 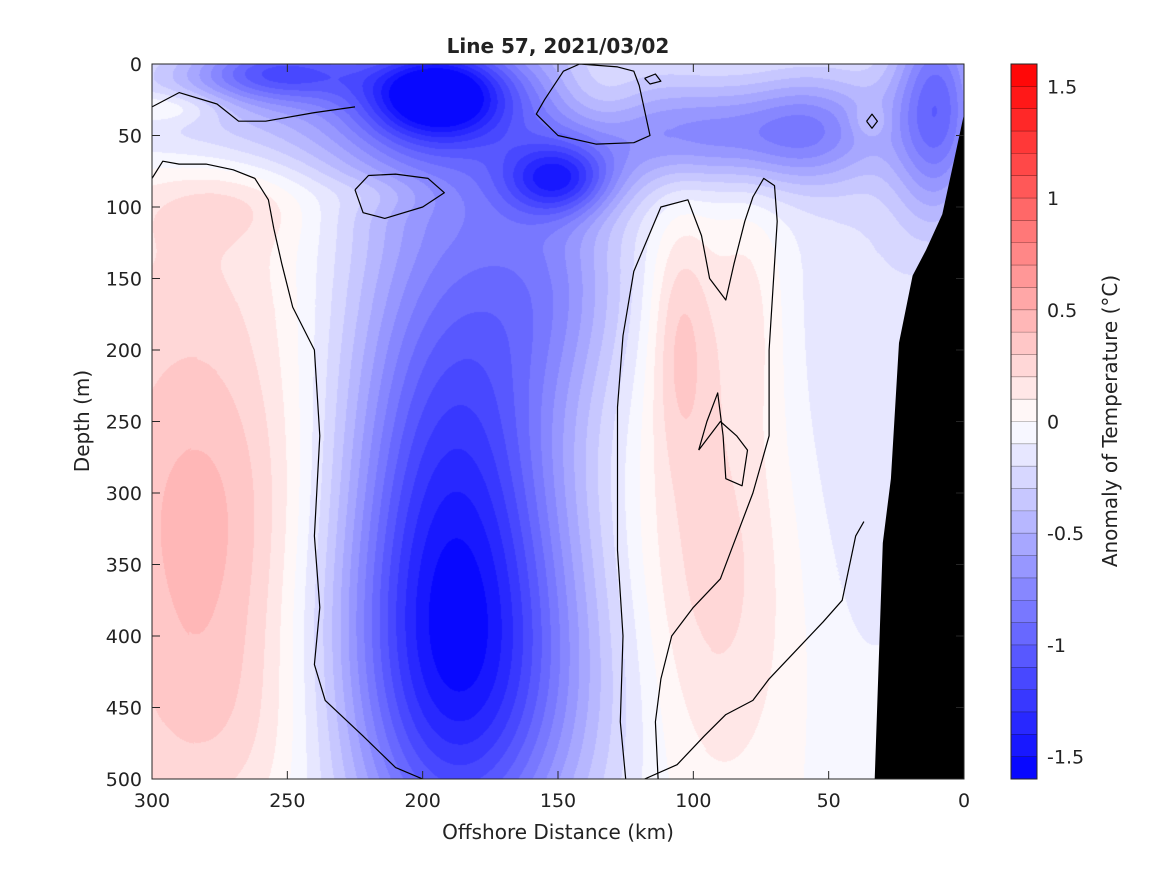 What do you see at coordinates (693, 801) in the screenshot?
I see `x-tick-label: 100` at bounding box center [693, 801].